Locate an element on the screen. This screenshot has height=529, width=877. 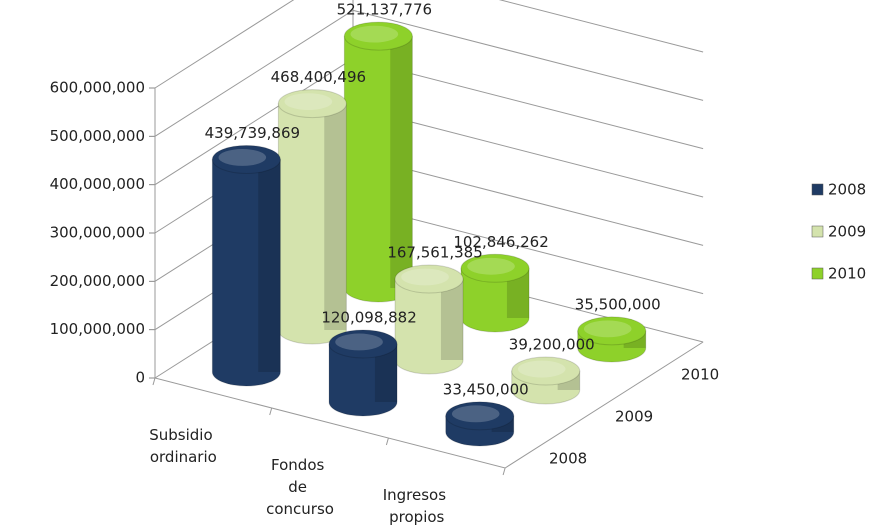
label-line: Ingresos is located at coordinates (417, 495).